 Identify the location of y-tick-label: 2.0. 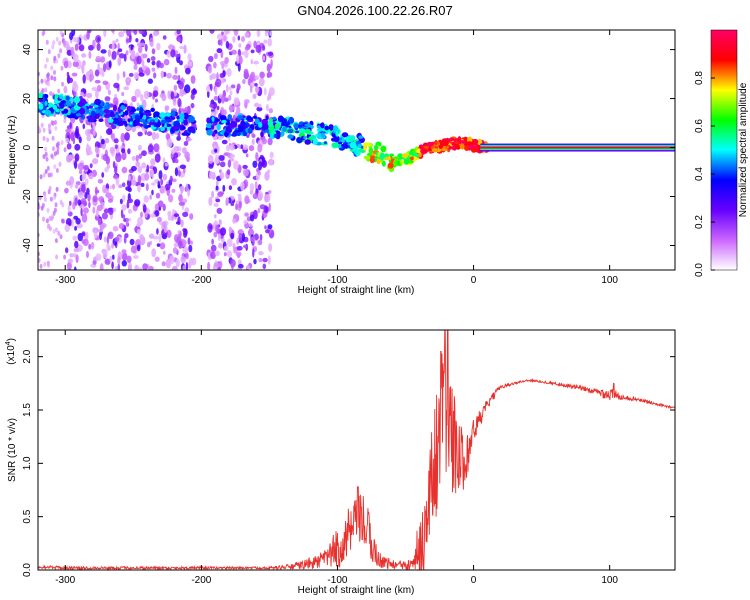
(27, 356).